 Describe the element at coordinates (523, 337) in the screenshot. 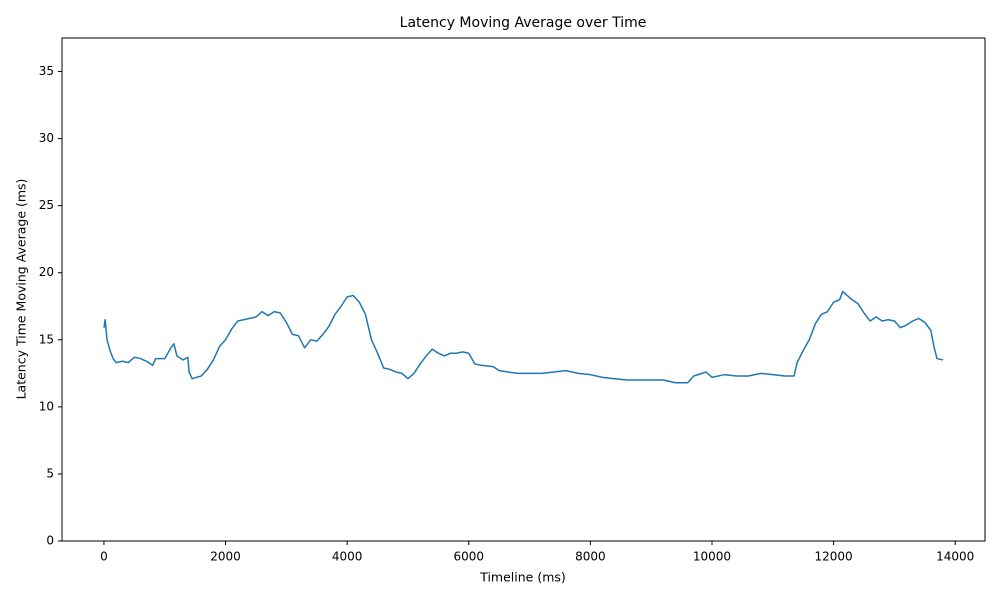

I see `data-line` at that location.